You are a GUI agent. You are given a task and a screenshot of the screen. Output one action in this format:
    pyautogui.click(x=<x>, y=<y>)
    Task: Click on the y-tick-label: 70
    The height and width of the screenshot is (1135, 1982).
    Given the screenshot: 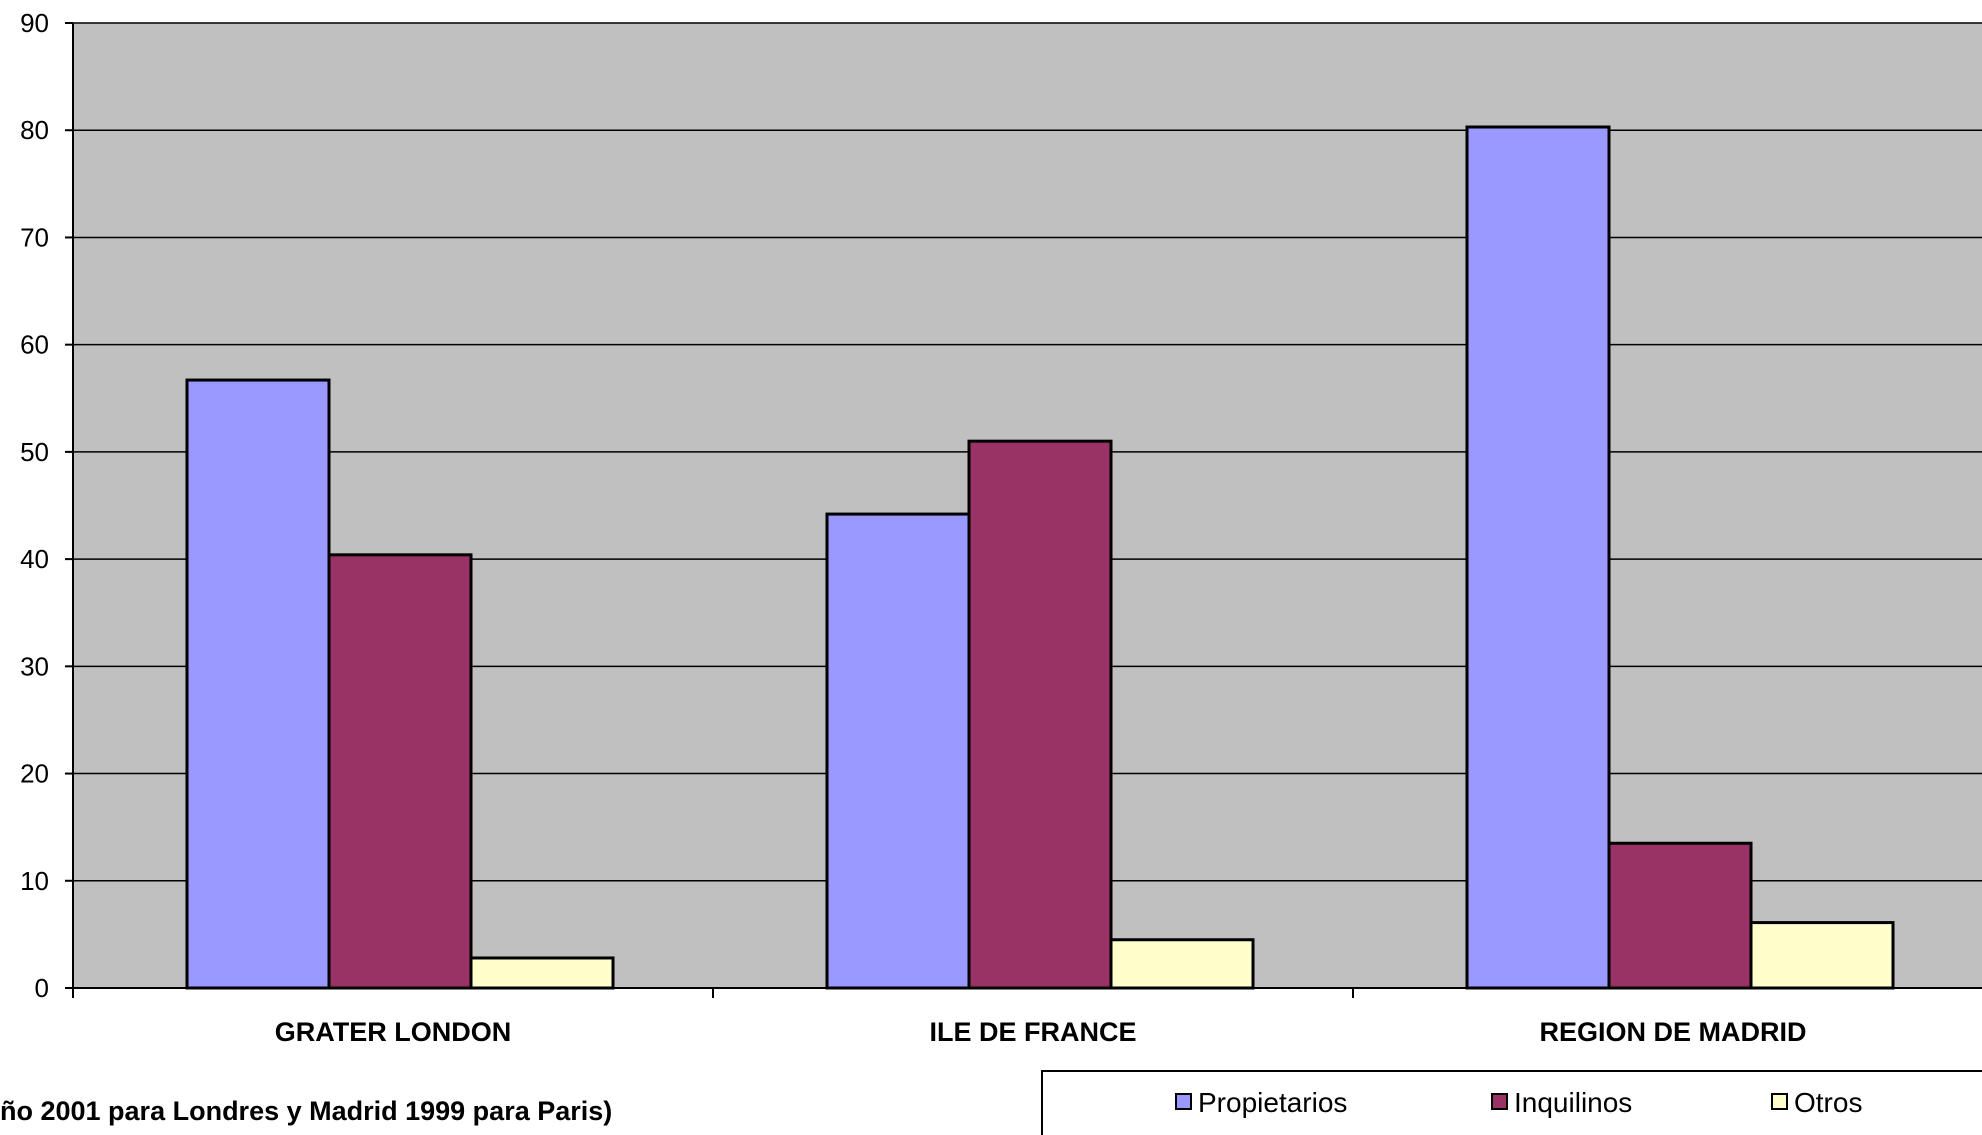 What is the action you would take?
    pyautogui.click(x=34, y=237)
    